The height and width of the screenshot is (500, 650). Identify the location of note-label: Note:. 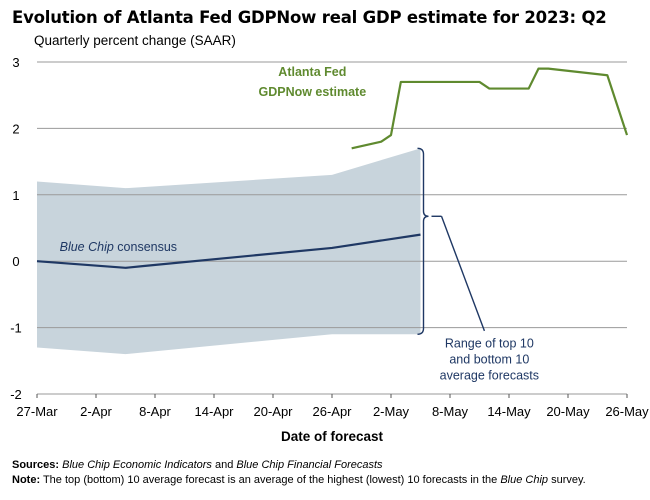
(26, 480).